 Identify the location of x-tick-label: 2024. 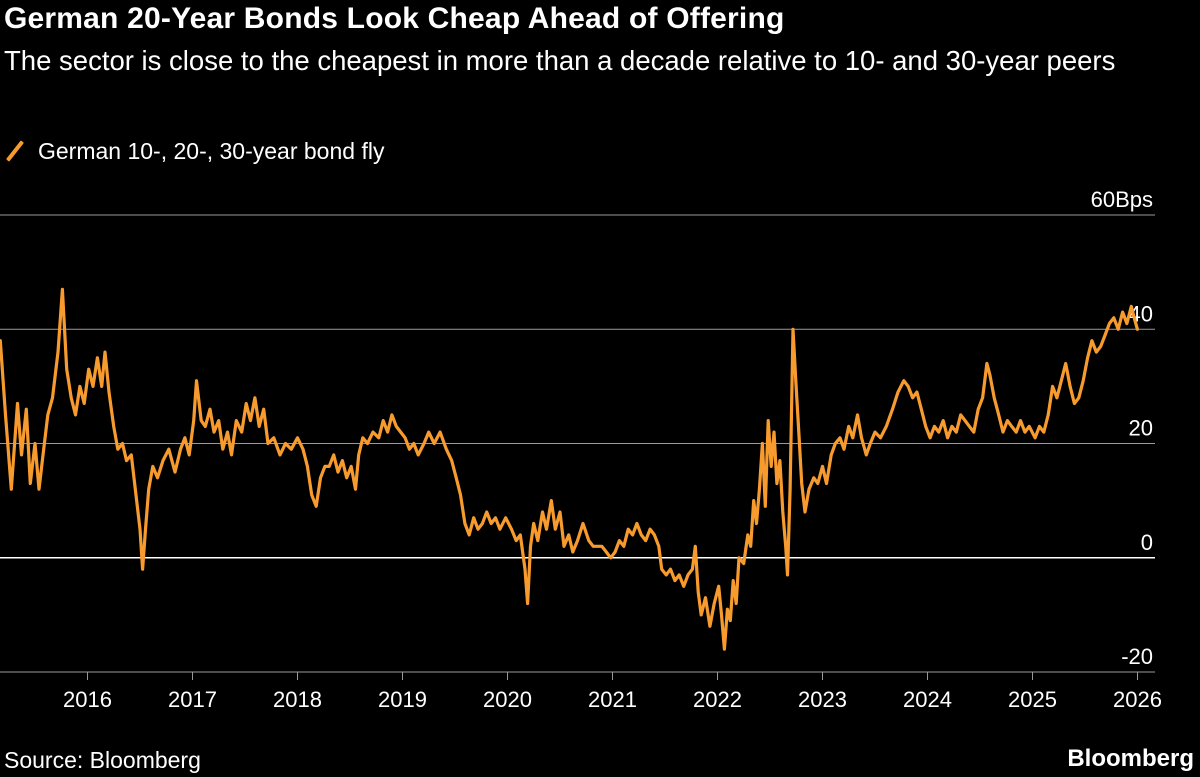
(927, 699).